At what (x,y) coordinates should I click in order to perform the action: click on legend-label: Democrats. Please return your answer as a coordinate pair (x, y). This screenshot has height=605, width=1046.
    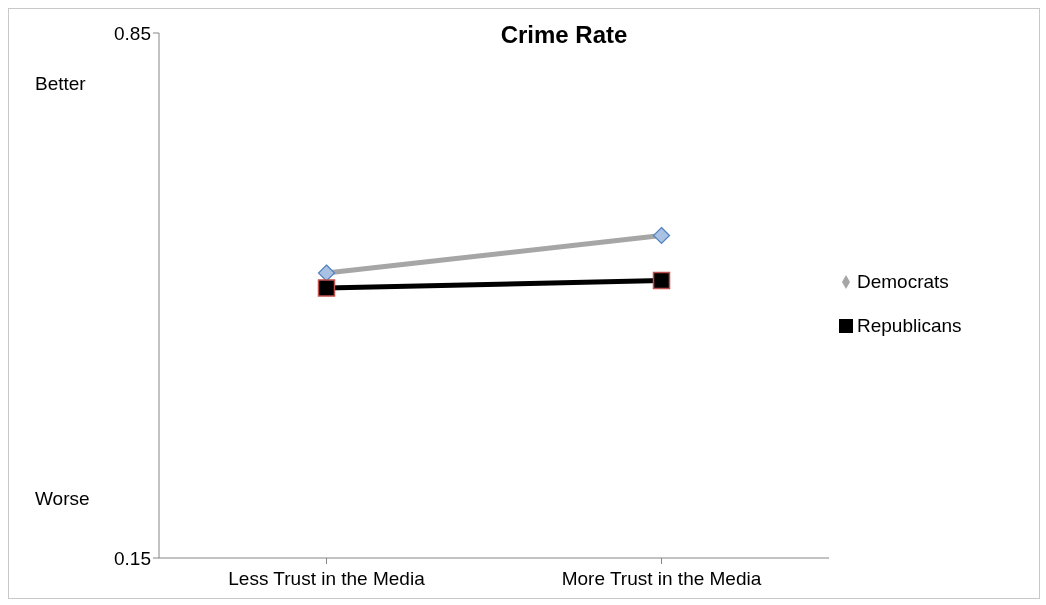
    Looking at the image, I should click on (903, 281).